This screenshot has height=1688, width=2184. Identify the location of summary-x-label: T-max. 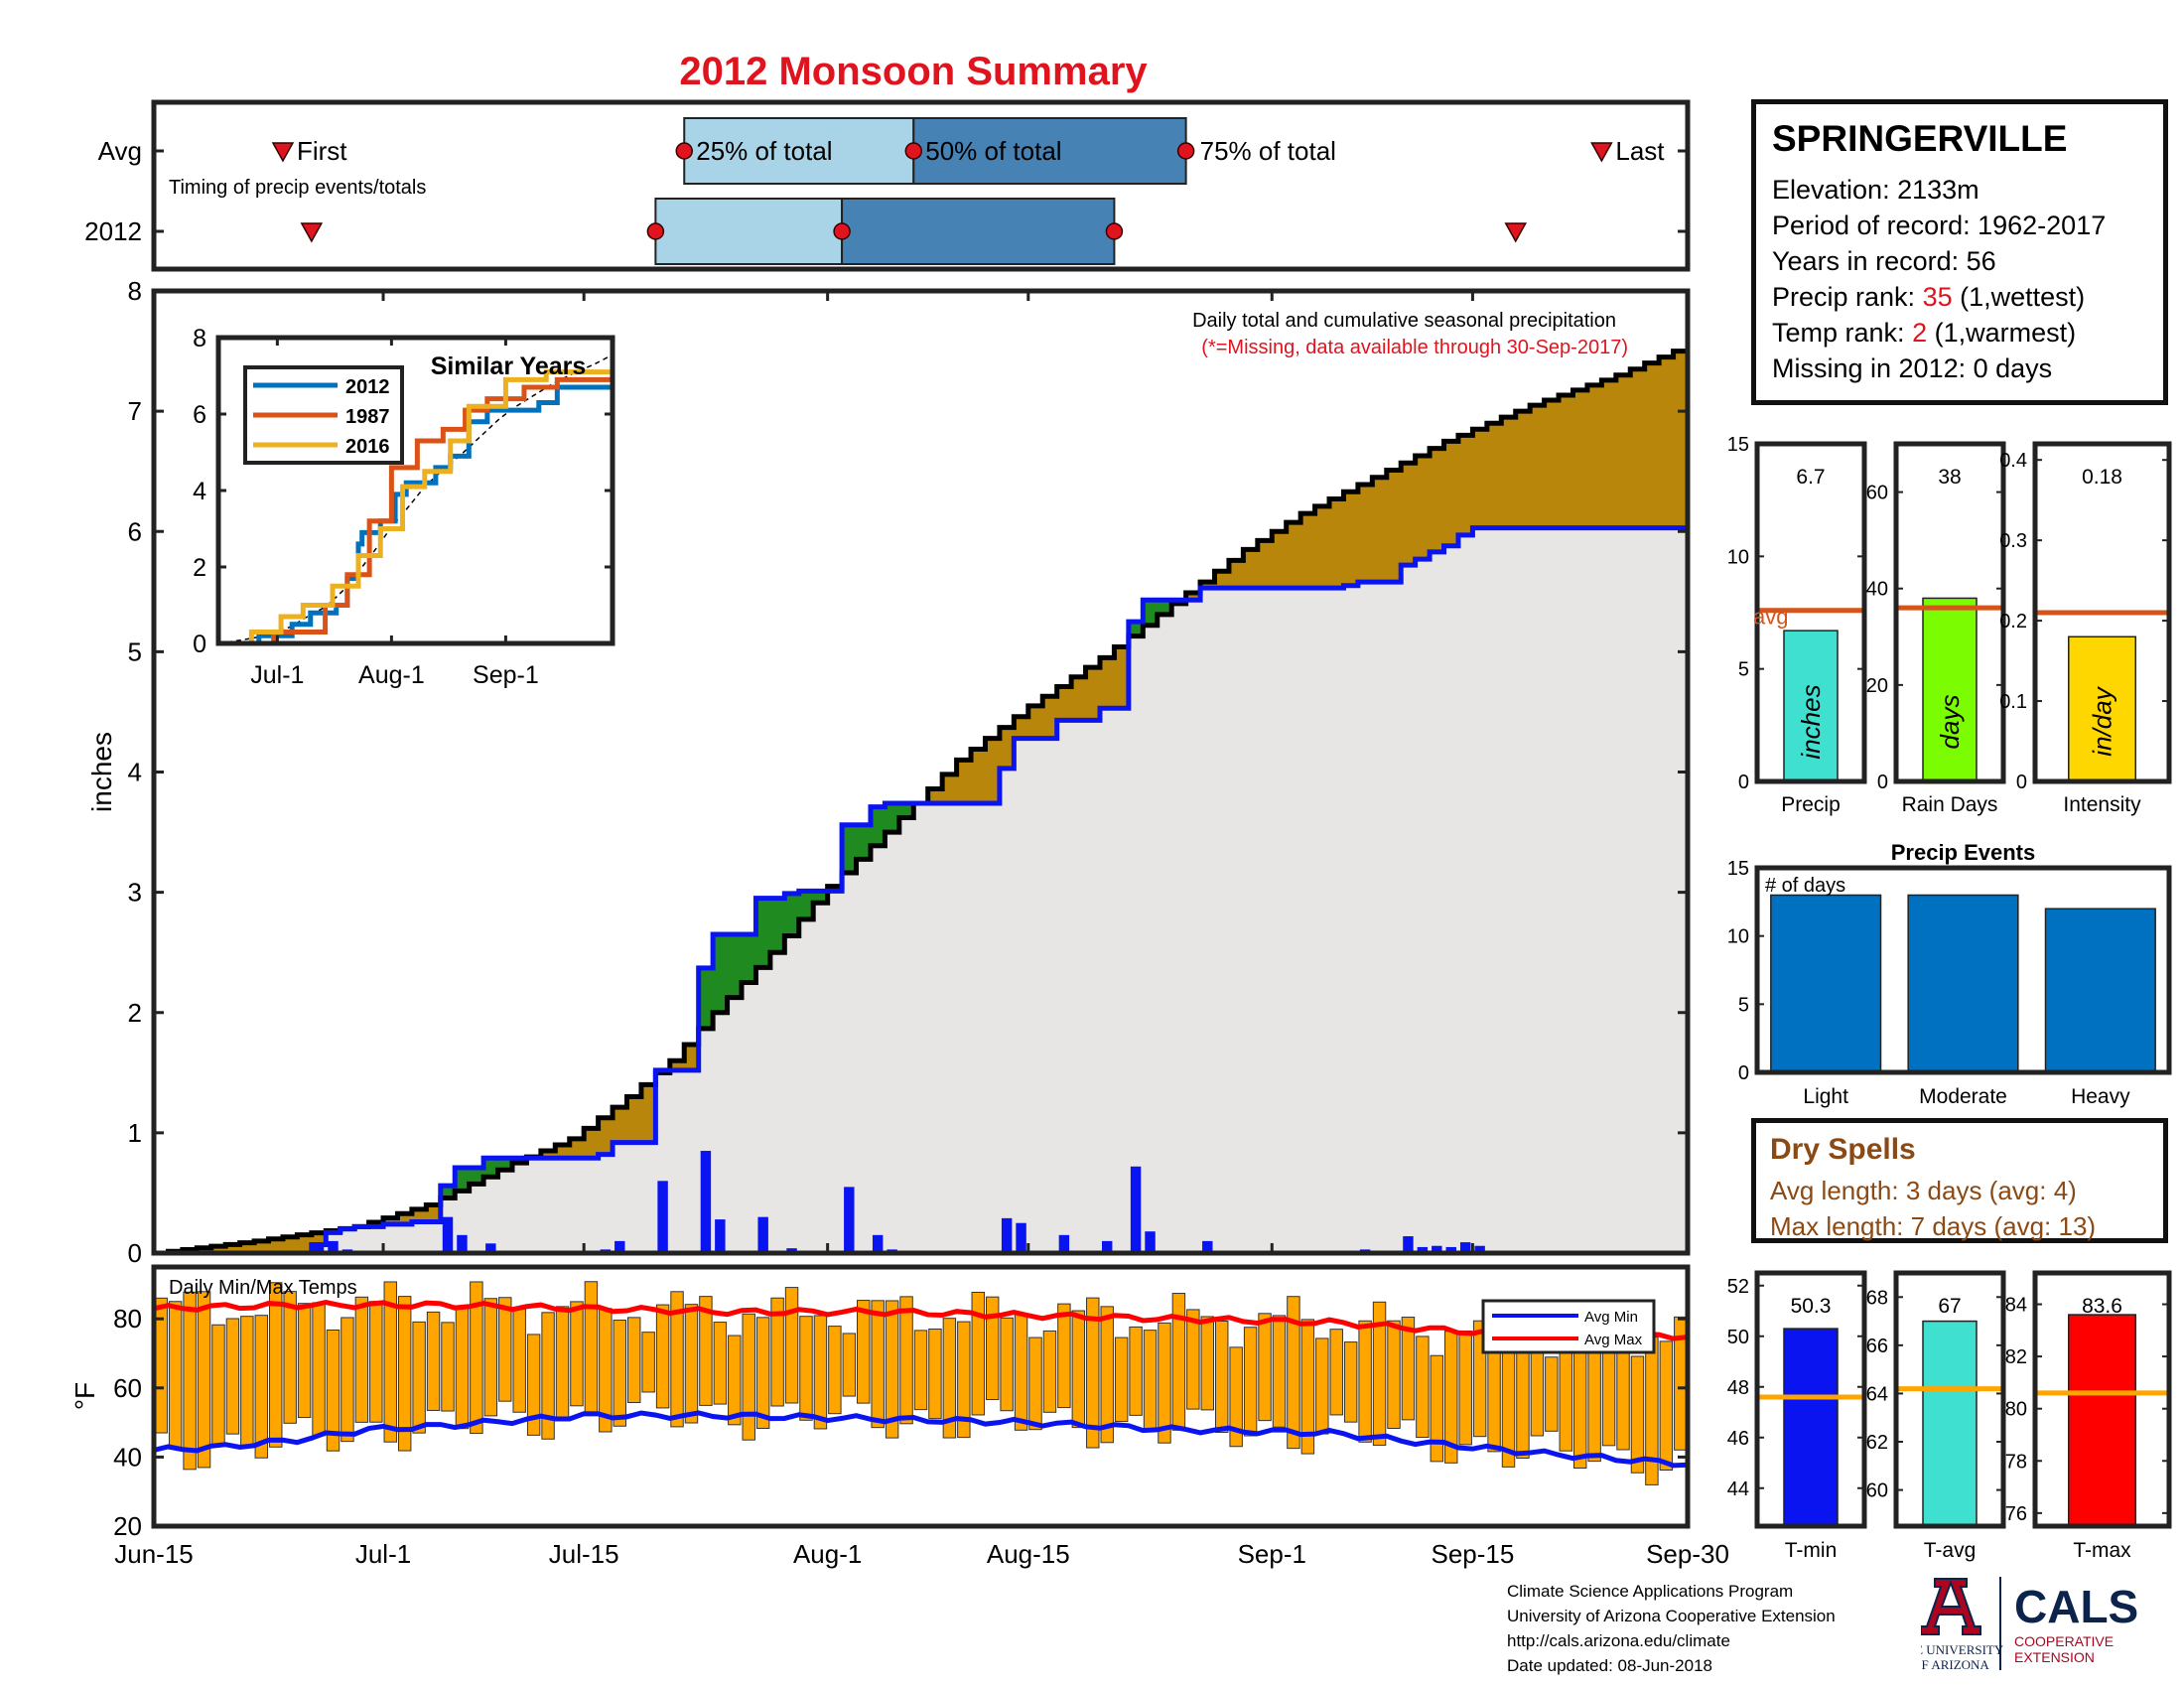
(2102, 1550).